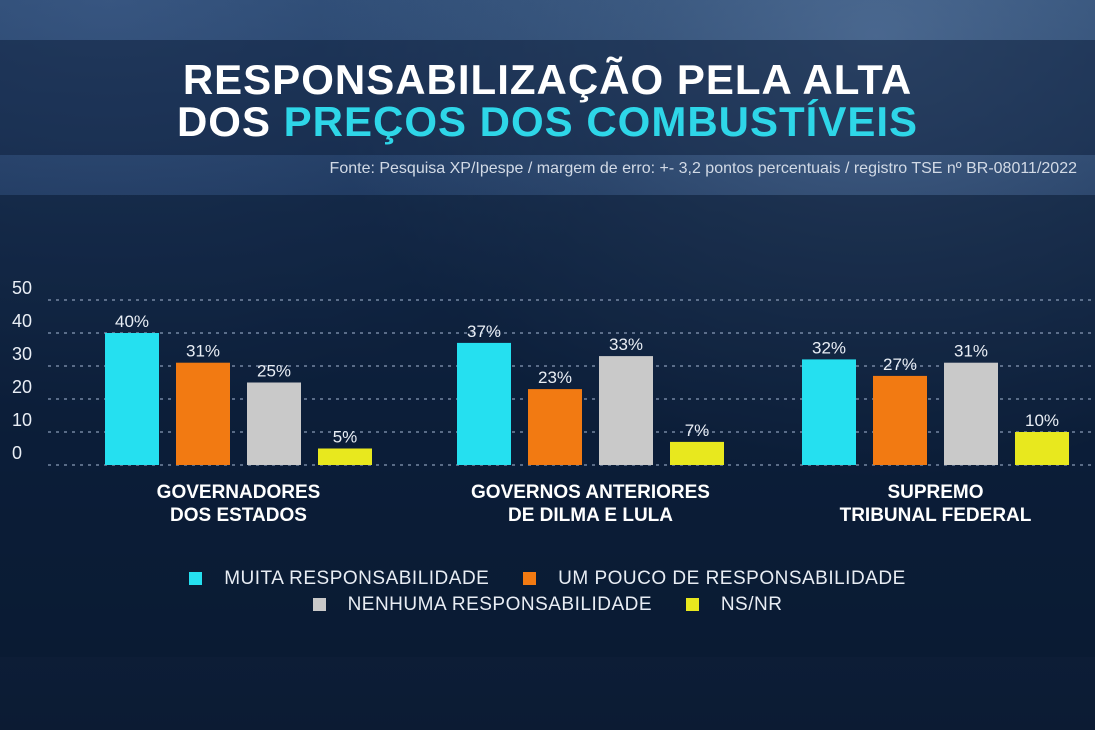 The height and width of the screenshot is (730, 1095). Describe the element at coordinates (17, 453) in the screenshot. I see `y-tick-label: 0` at that location.